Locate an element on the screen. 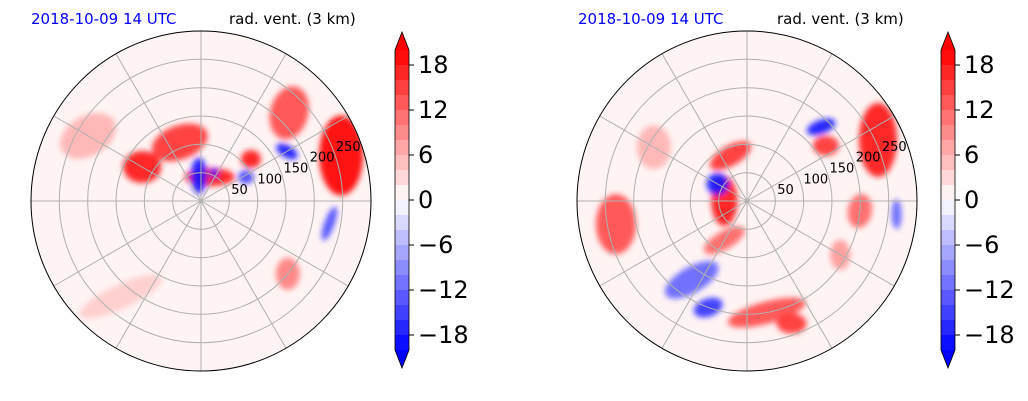 The width and height of the screenshot is (1028, 401). range-ring-label: 250 is located at coordinates (894, 147).